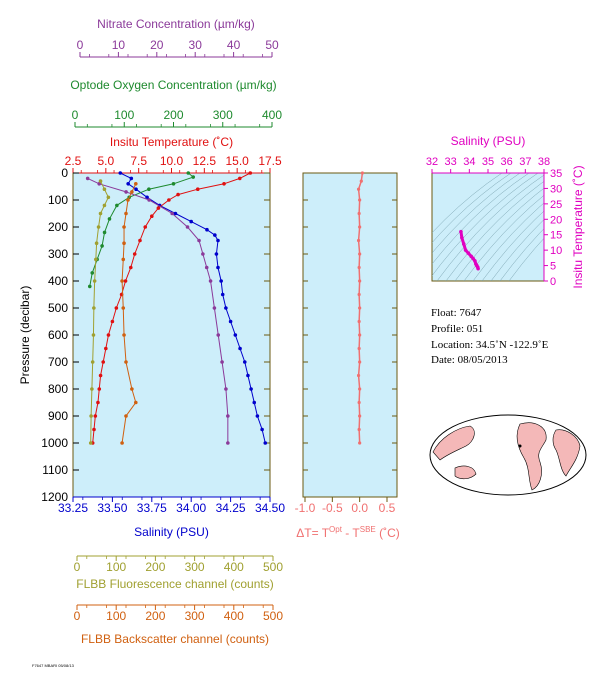 This screenshot has width=608, height=685. Describe the element at coordinates (58, 335) in the screenshot. I see `pressure-tick-label: 600` at that location.